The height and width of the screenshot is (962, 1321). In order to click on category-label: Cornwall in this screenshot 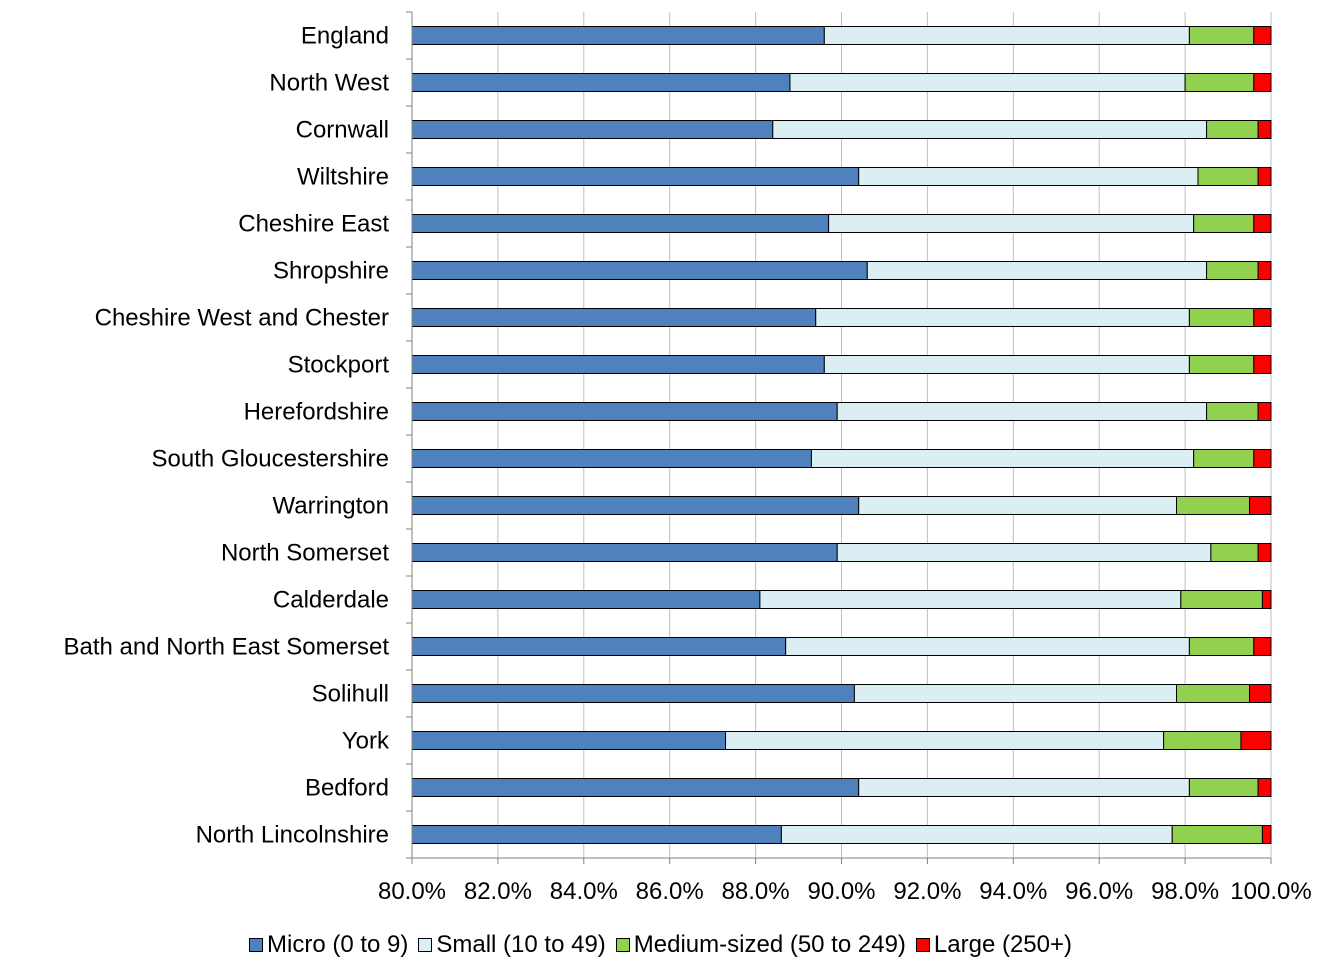, I will do `click(342, 130)`.